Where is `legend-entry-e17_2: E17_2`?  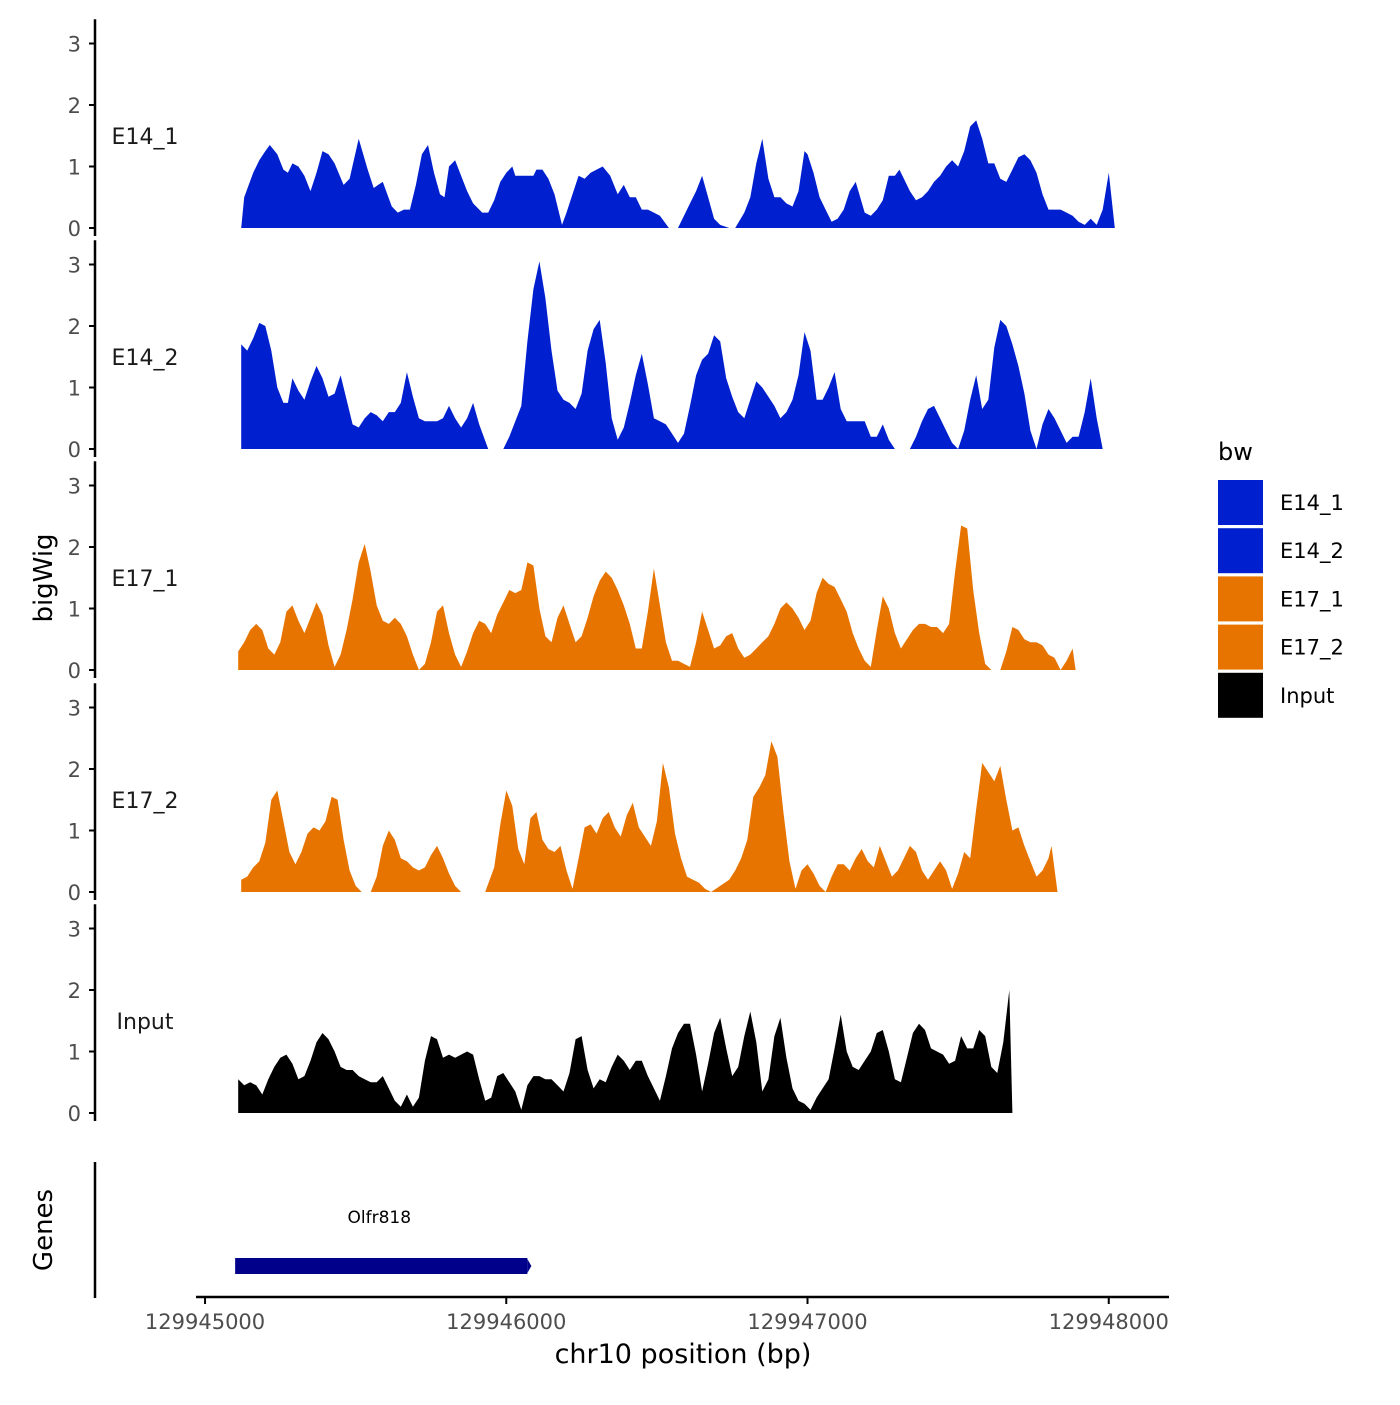 legend-entry-e17_2: E17_2 is located at coordinates (1281, 647).